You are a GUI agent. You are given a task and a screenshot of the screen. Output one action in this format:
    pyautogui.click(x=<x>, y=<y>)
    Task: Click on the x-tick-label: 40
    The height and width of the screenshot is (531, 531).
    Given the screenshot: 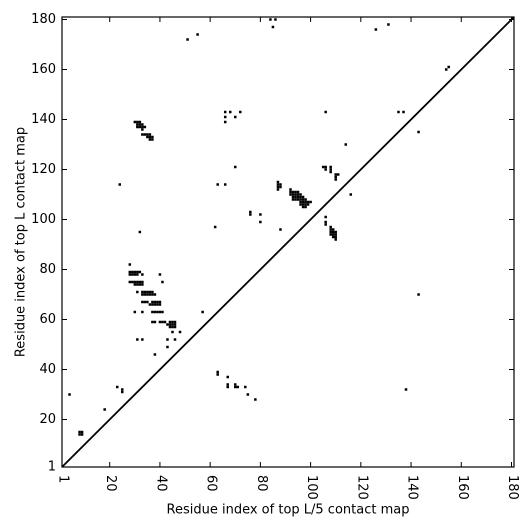 What is the action you would take?
    pyautogui.click(x=160, y=483)
    